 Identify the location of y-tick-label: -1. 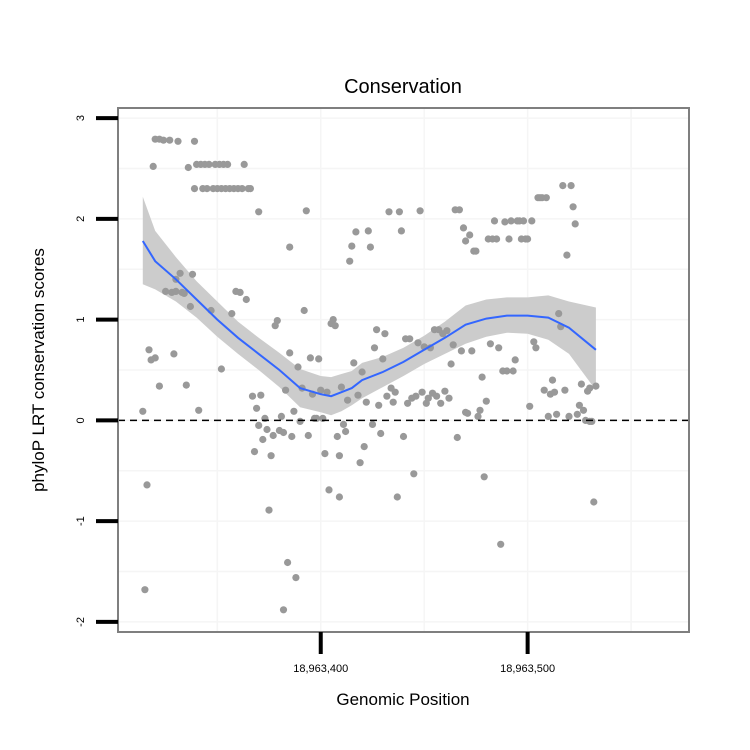
(81, 521).